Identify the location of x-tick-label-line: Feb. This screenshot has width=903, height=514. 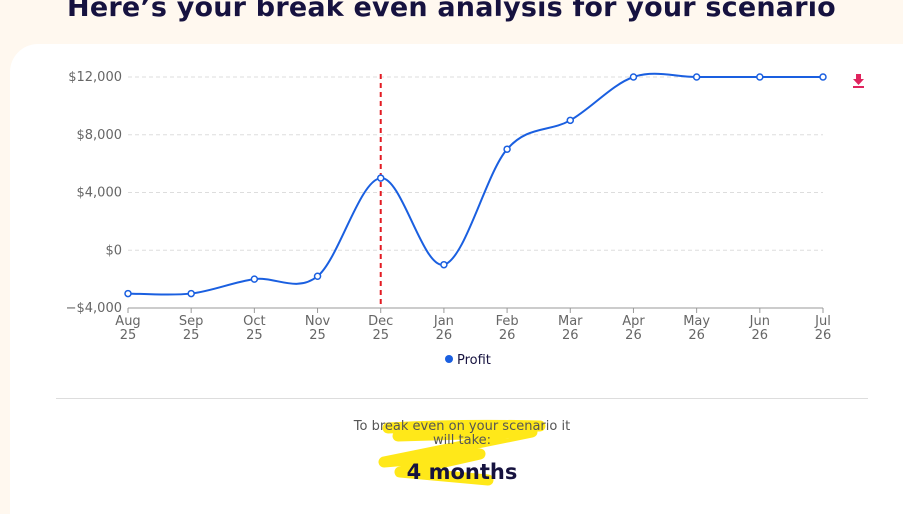
(507, 321).